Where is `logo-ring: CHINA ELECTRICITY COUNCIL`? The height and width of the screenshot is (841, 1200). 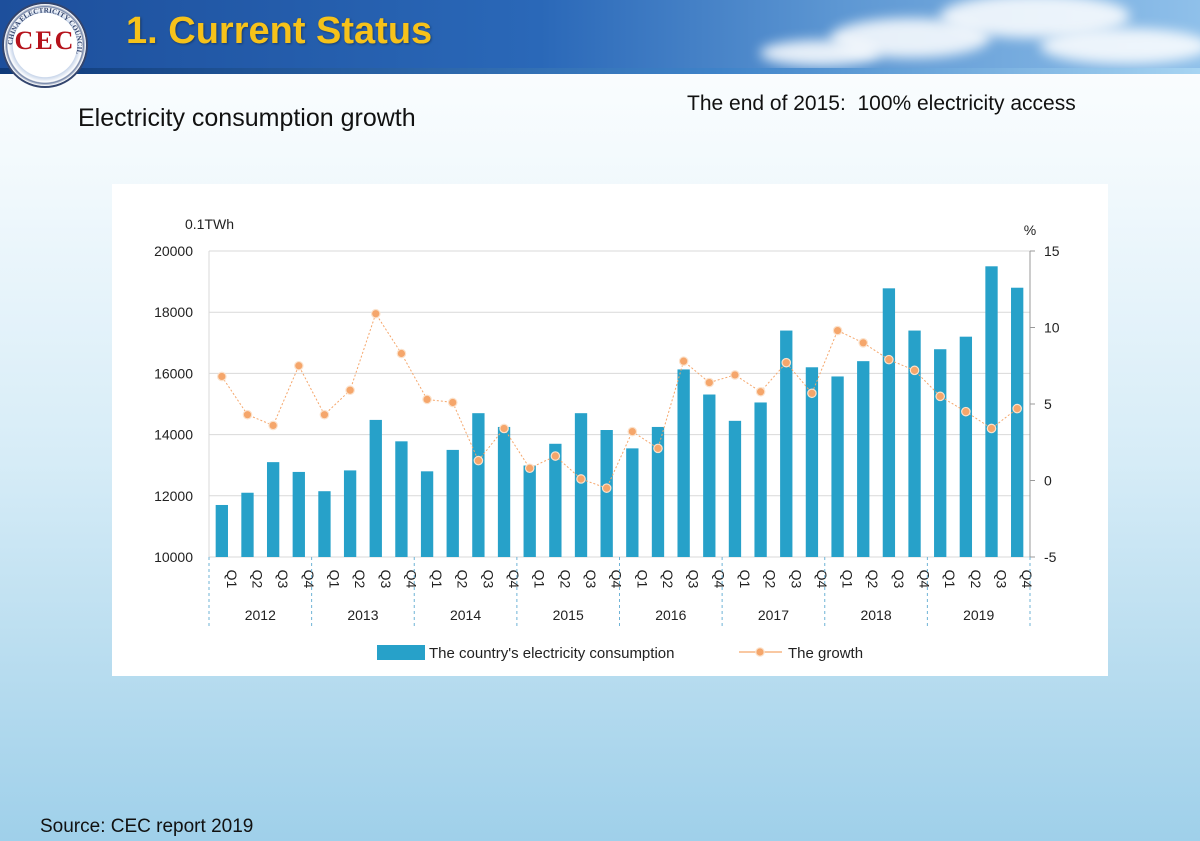
logo-ring: CHINA ELECTRICITY COUNCIL is located at coordinates (44, 31).